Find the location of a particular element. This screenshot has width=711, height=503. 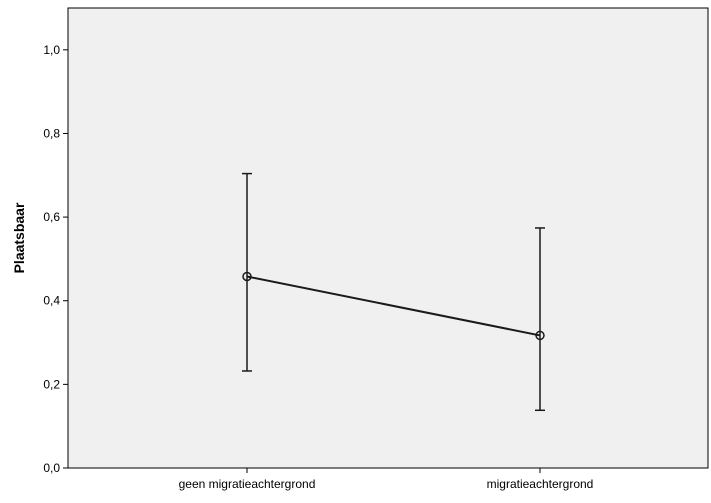

y-tick-label: 0,8 is located at coordinates (51, 133).